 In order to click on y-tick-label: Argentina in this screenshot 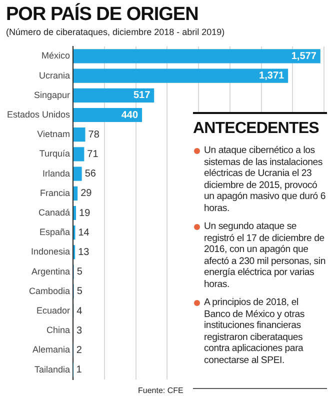, I will do `click(51, 271)`.